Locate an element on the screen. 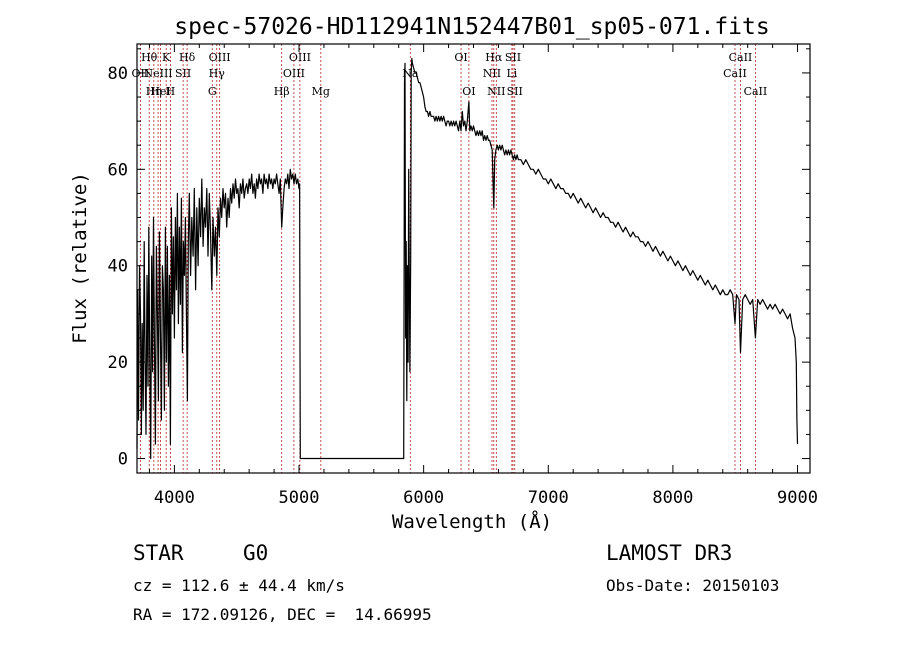 The height and width of the screenshot is (649, 900). coordinates: RA = 172.09126, DEC = 14.66995 is located at coordinates (282, 614).